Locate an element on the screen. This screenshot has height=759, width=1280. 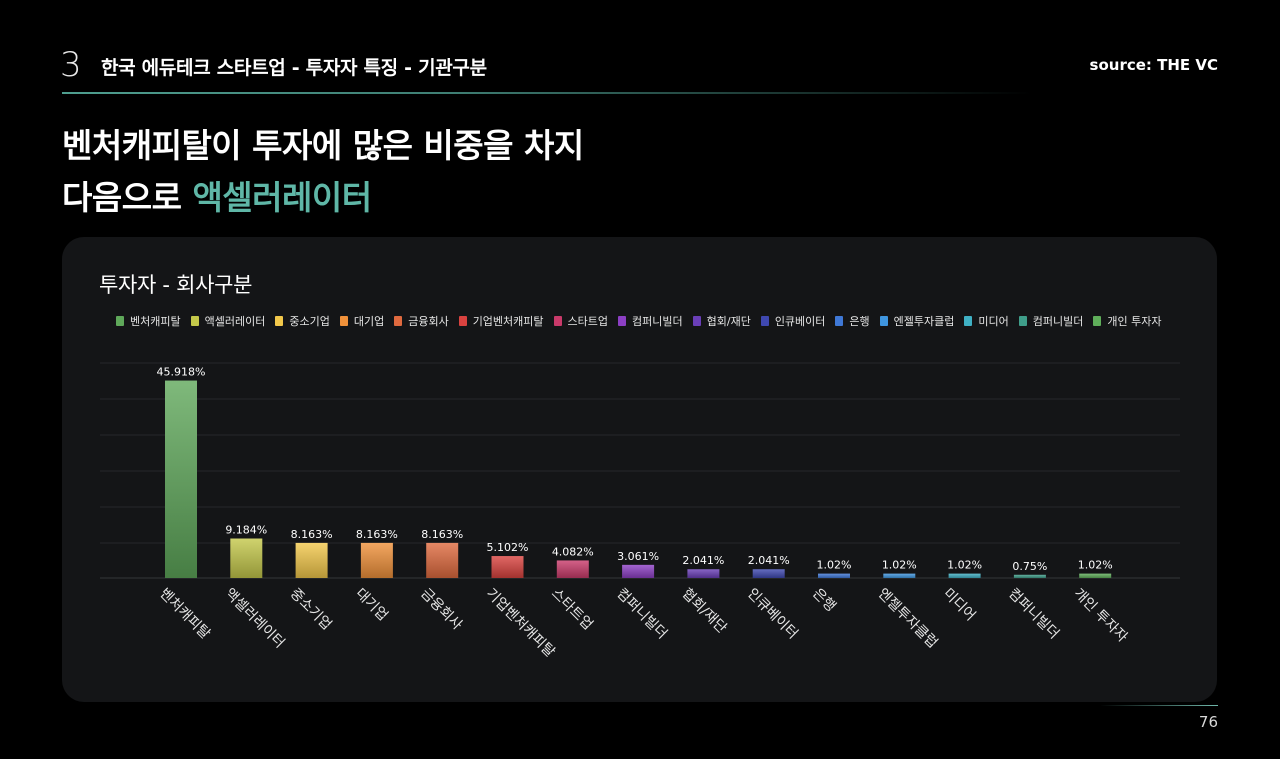
legend-label: 은행 is located at coordinates (859, 321).